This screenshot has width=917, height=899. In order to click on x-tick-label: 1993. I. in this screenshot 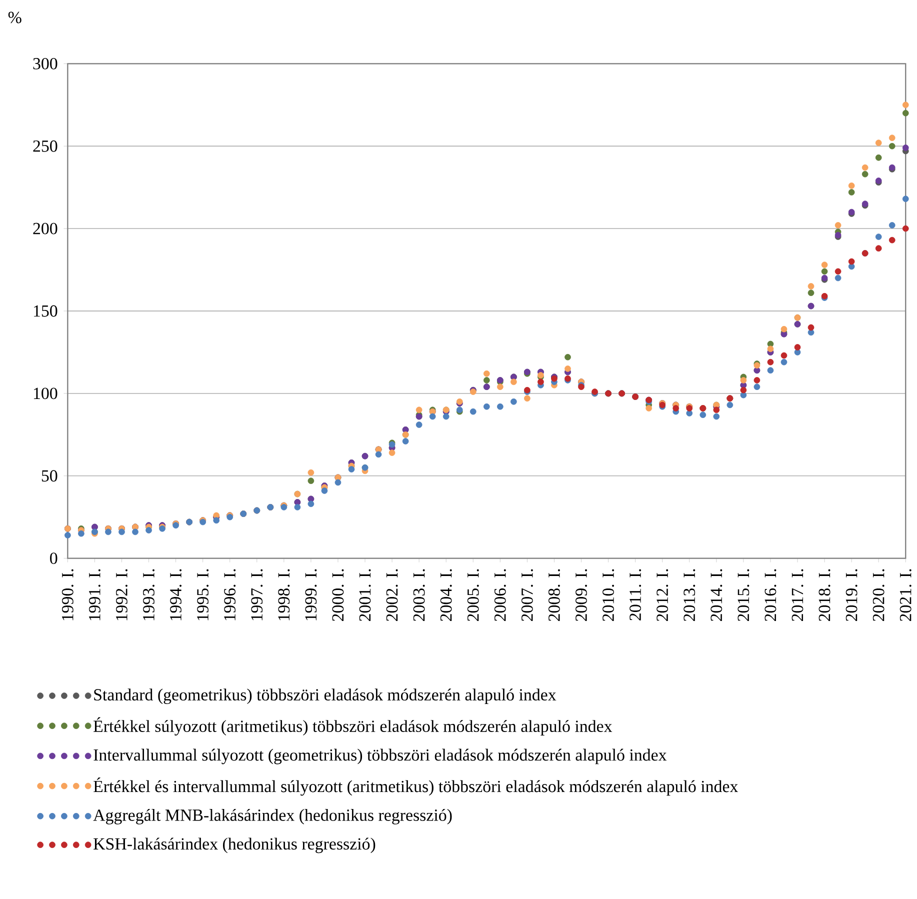, I will do `click(148, 594)`.